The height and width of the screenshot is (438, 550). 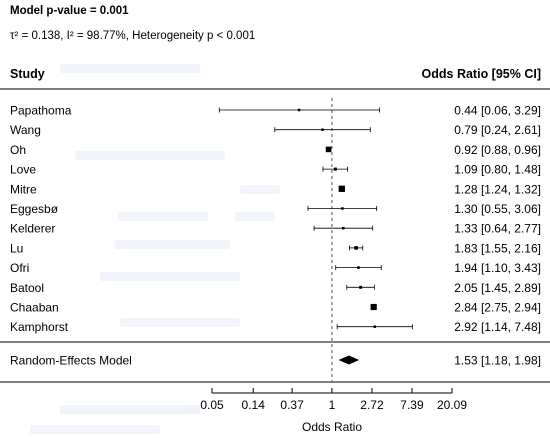 I want to click on study-name: Love, so click(x=23, y=170).